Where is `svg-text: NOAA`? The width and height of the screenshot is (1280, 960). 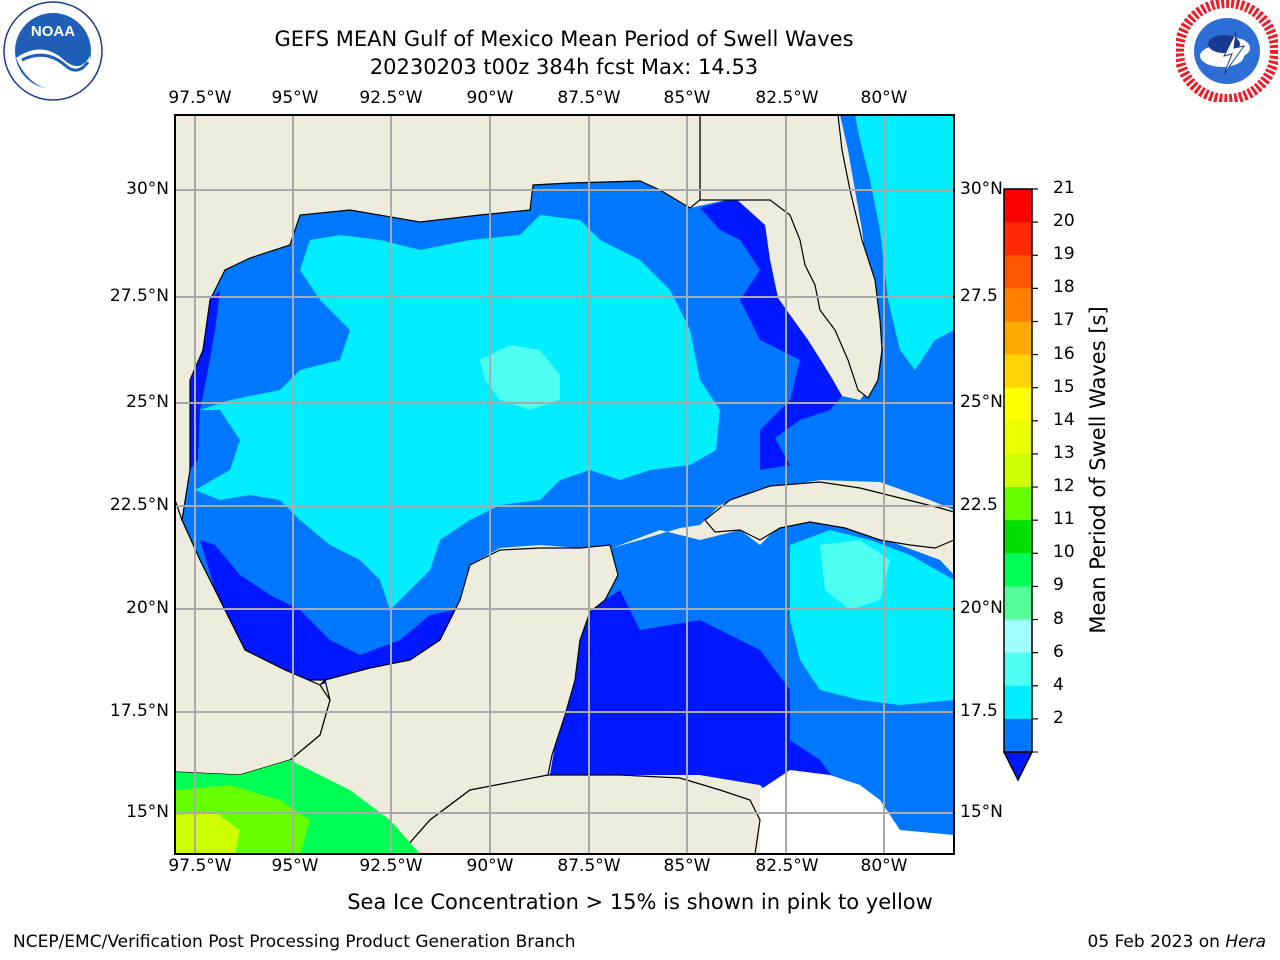
svg-text: NOAA is located at coordinates (53, 31).